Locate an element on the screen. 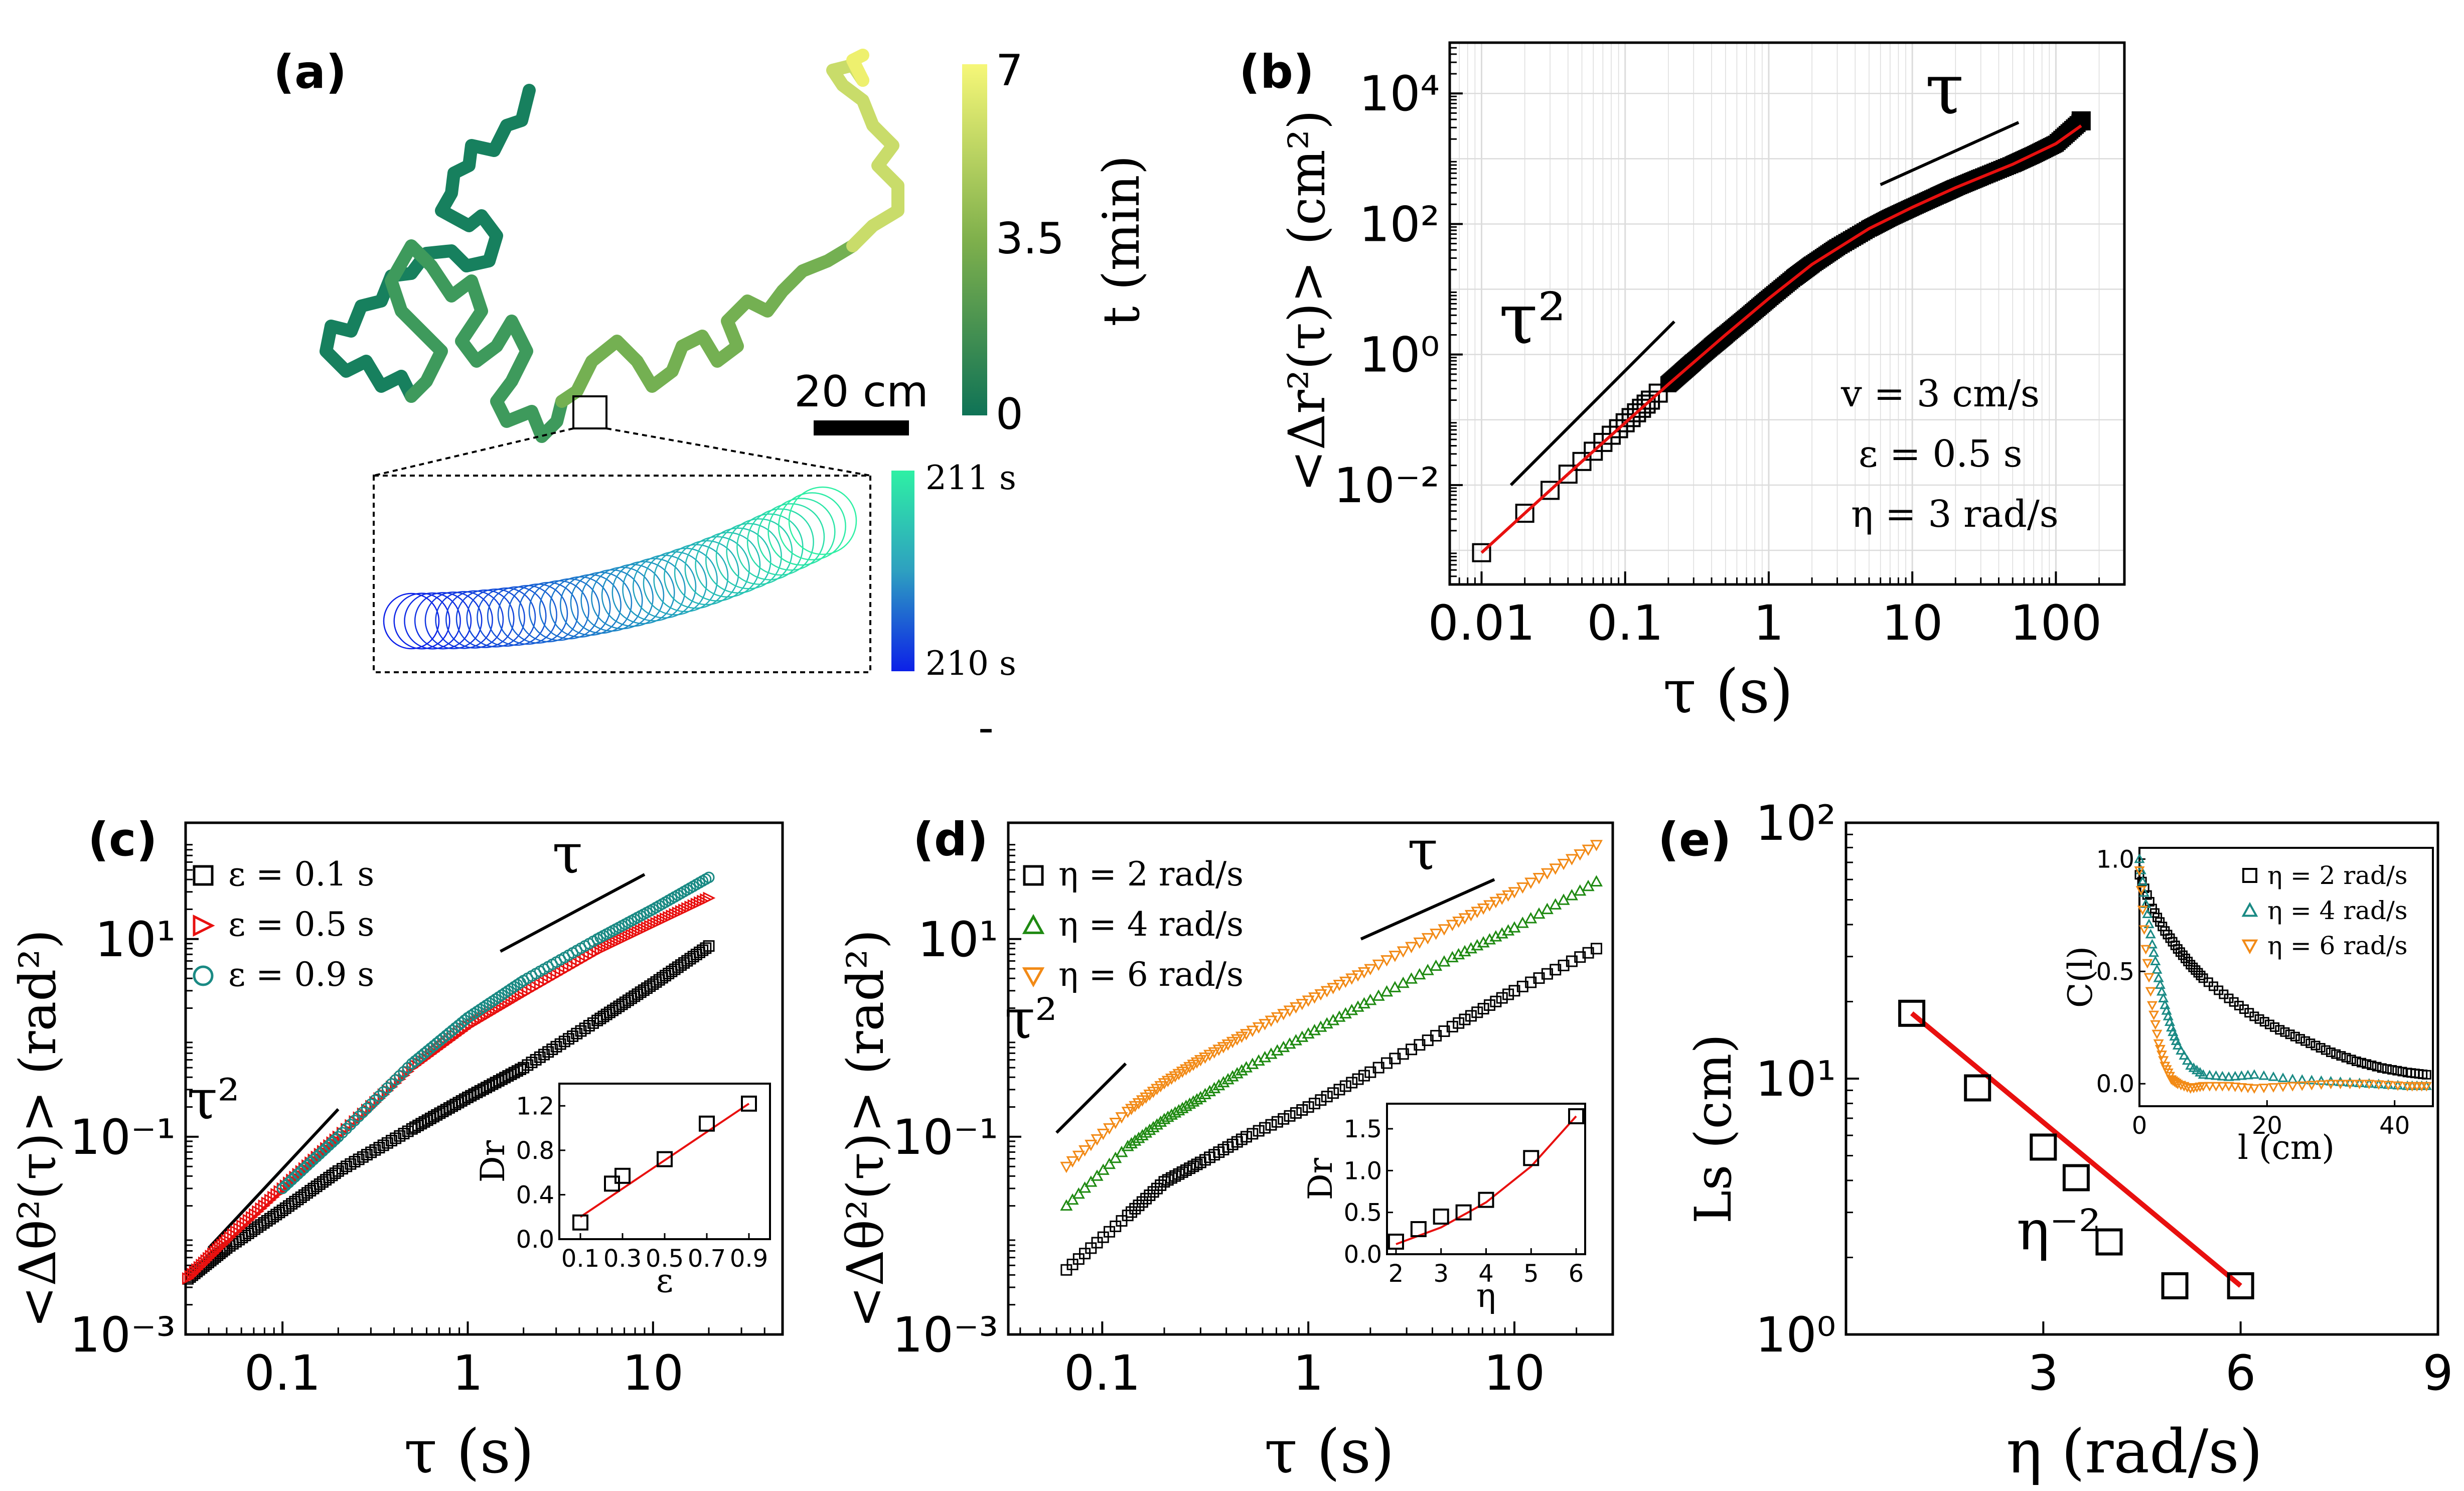 Image resolution: width=2464 pixels, height=1491 pixels. e-data-marker is located at coordinates (2109, 1242).